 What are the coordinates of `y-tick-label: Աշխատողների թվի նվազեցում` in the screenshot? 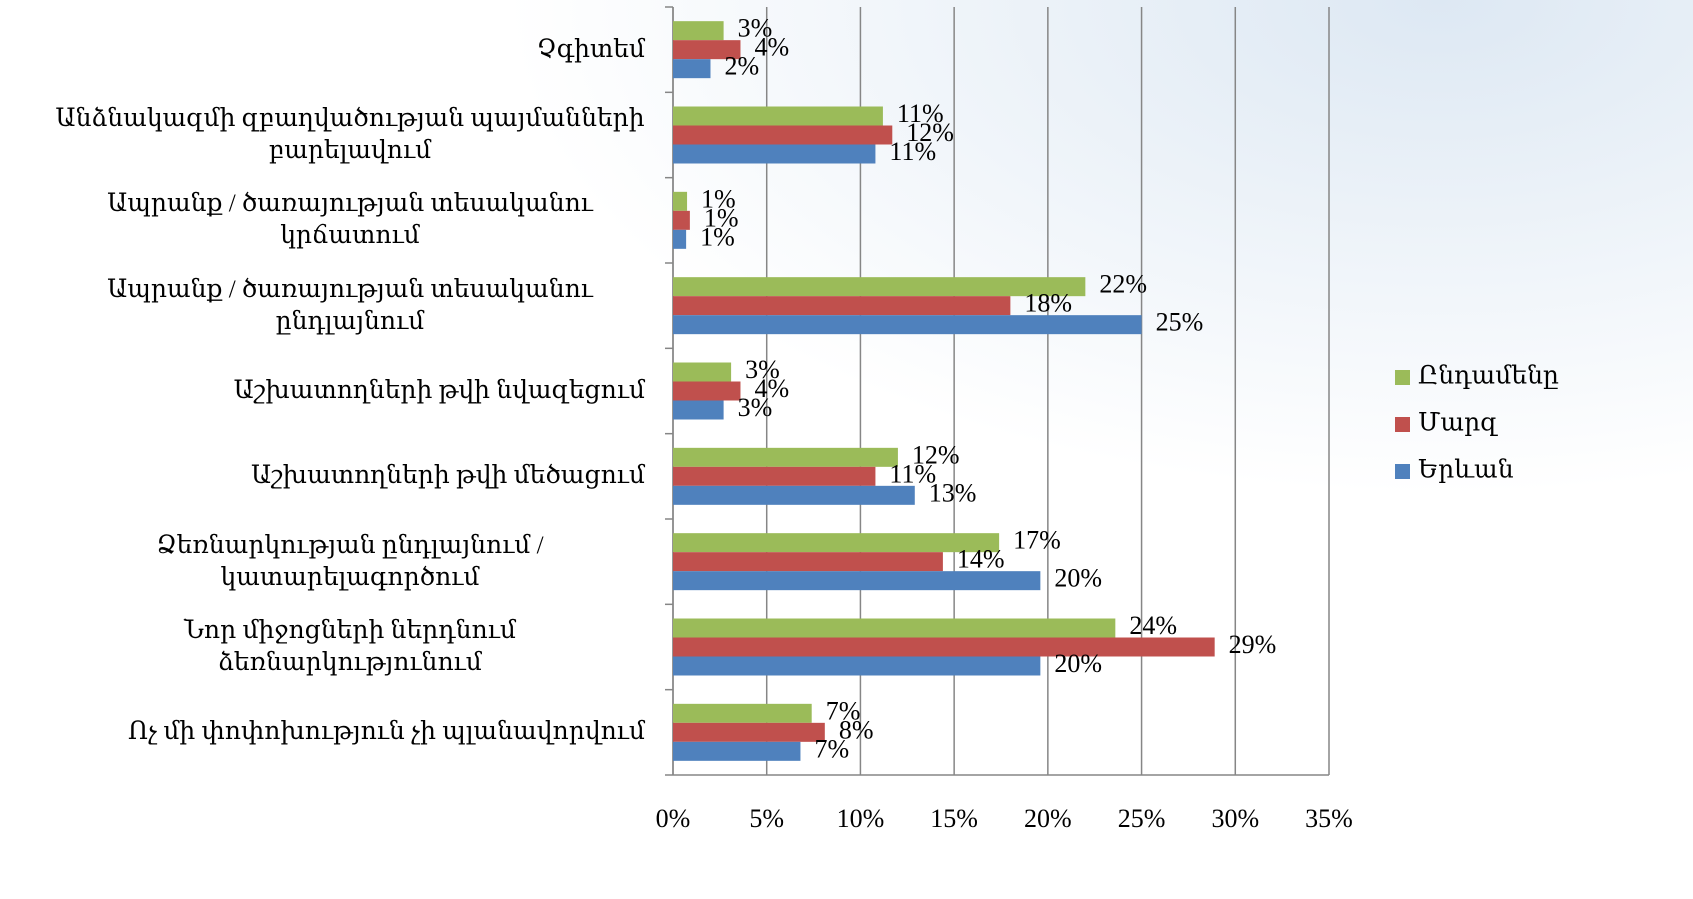 It's located at (439, 390).